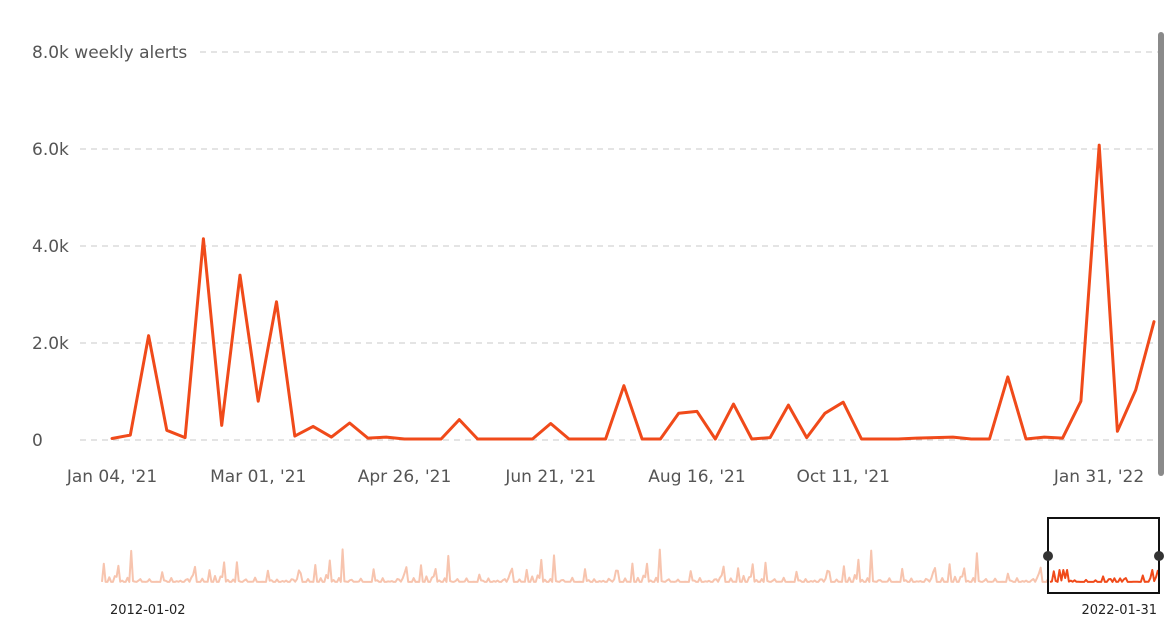  Describe the element at coordinates (258, 477) in the screenshot. I see `x-tick-label: Mar 01, '21` at that location.